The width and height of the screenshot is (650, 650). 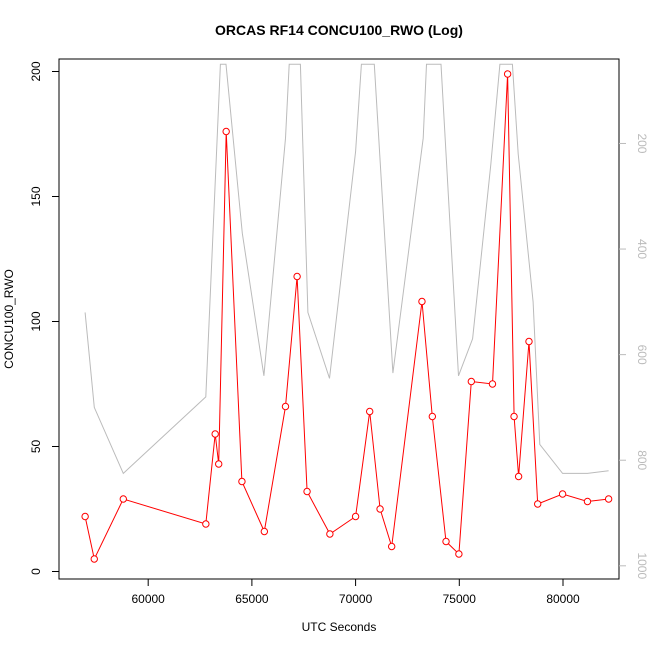 What do you see at coordinates (563, 599) in the screenshot?
I see `x-tick-label: 80000` at bounding box center [563, 599].